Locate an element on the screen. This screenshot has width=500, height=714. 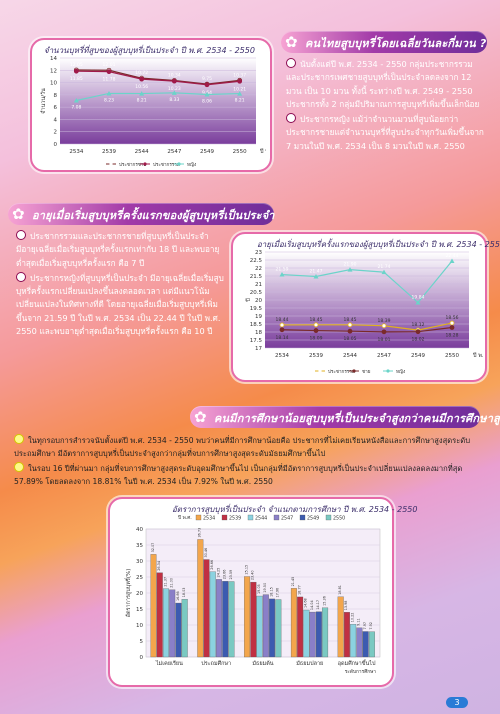
y-axis-label: จำนวน/วัน is located at coordinates (43, 101).